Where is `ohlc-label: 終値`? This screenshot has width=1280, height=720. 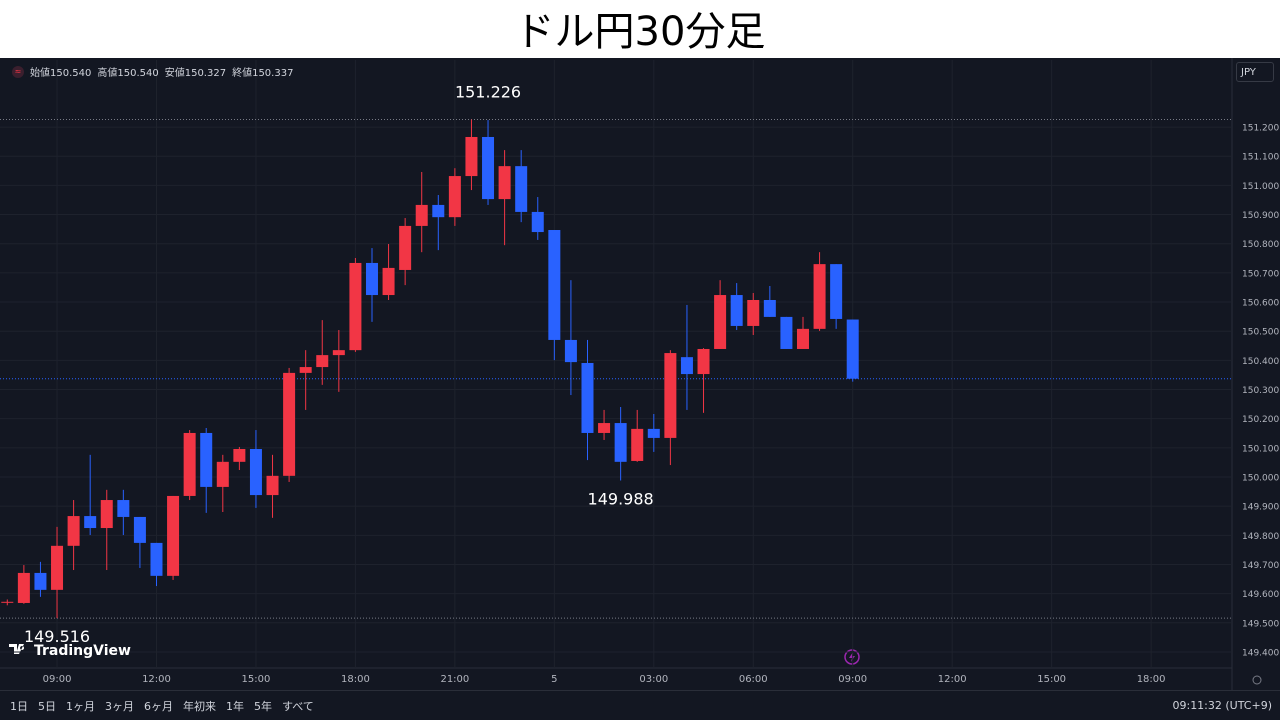
ohlc-label: 終値 is located at coordinates (242, 73).